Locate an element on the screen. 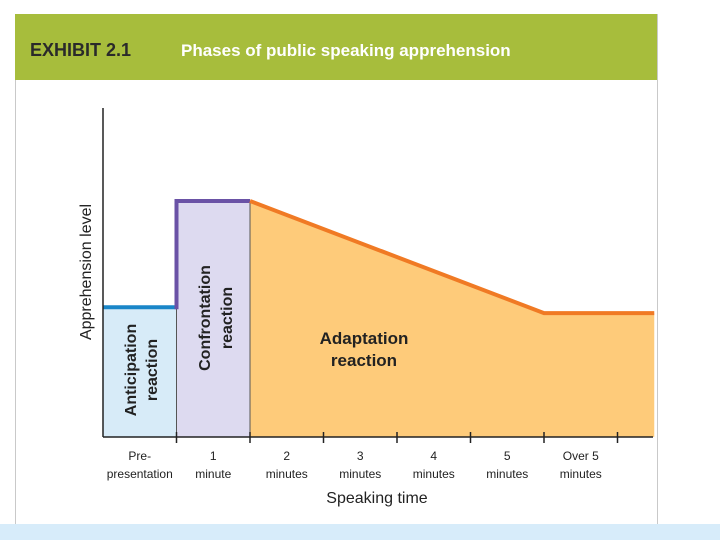 Image resolution: width=720 pixels, height=540 pixels. x-tick-label: presentation is located at coordinates (140, 474).